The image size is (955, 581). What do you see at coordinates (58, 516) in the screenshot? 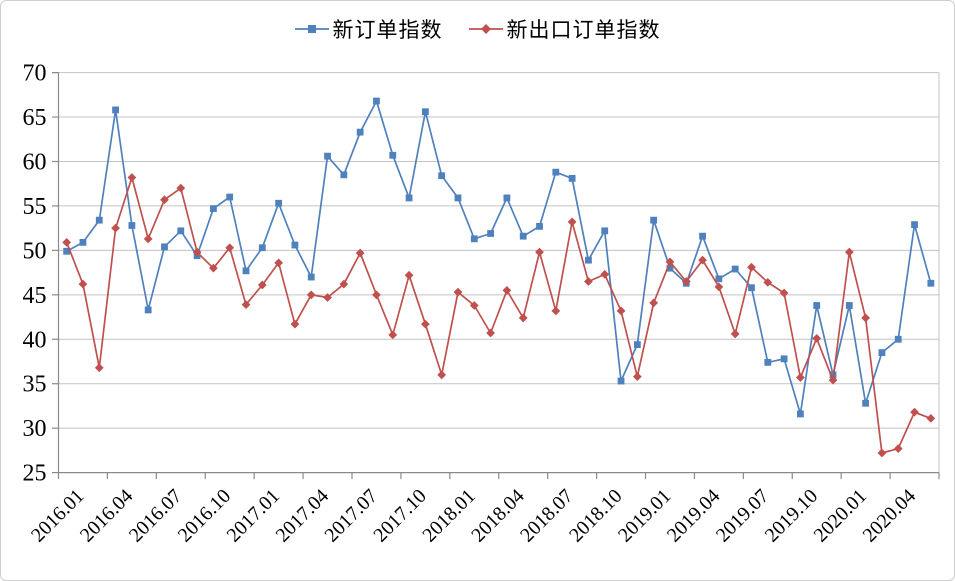
I see `svg-text: 2016.01` at bounding box center [58, 516].